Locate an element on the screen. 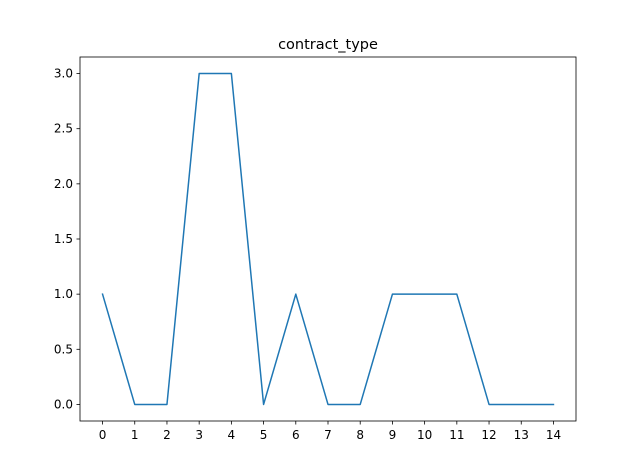 Image resolution: width=640 pixels, height=473 pixels. y-tick-label: 0.5 is located at coordinates (63, 349).